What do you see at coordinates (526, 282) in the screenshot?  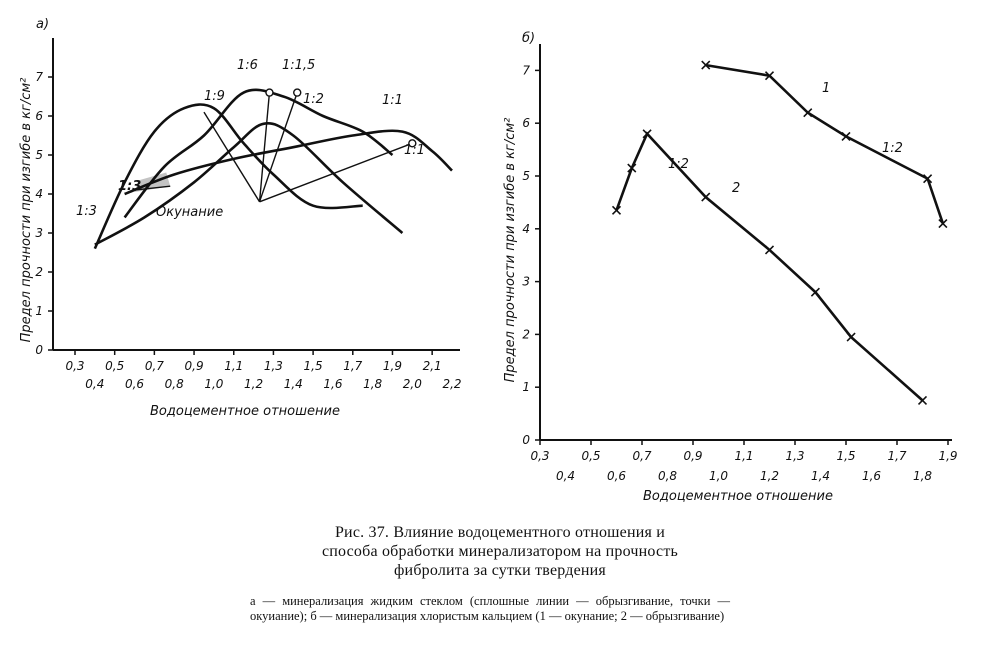 I see `b-ytick-label: 3` at bounding box center [526, 282].